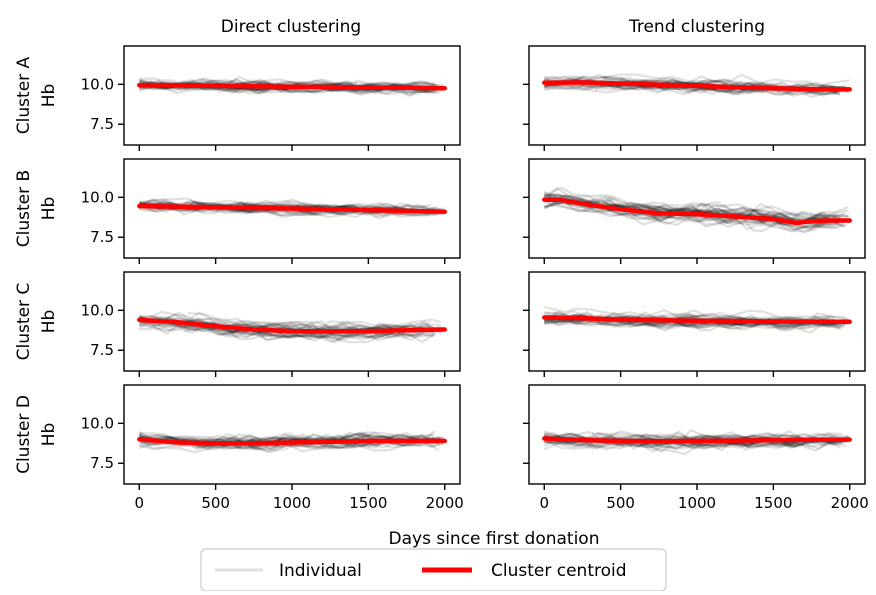 The width and height of the screenshot is (876, 595). I want to click on legend-individual-label: Individual, so click(320, 571).